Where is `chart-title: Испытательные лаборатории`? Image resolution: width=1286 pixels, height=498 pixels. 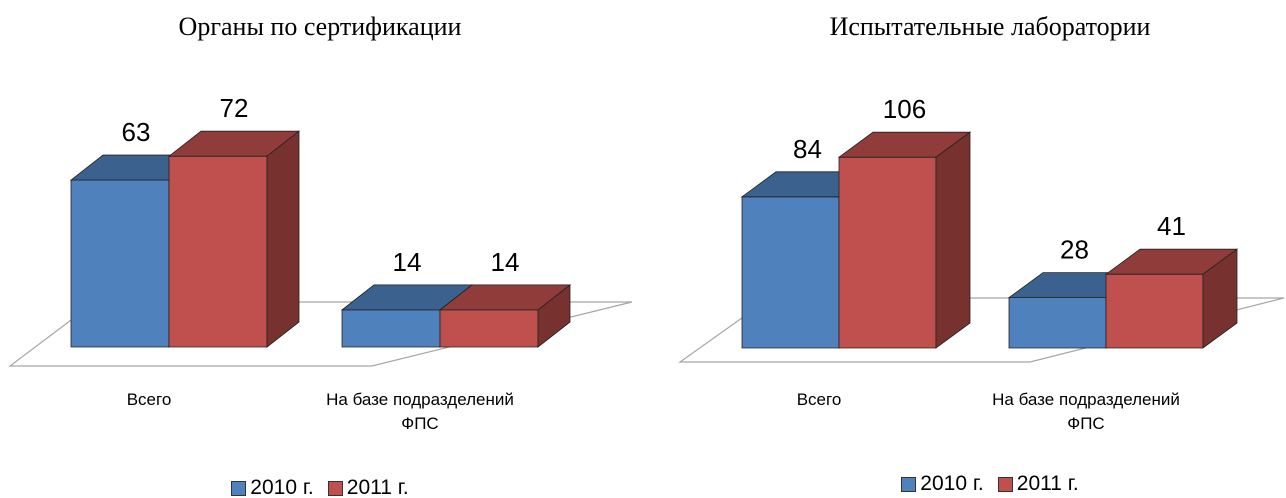
chart-title: Испытательные лаборатории is located at coordinates (990, 26).